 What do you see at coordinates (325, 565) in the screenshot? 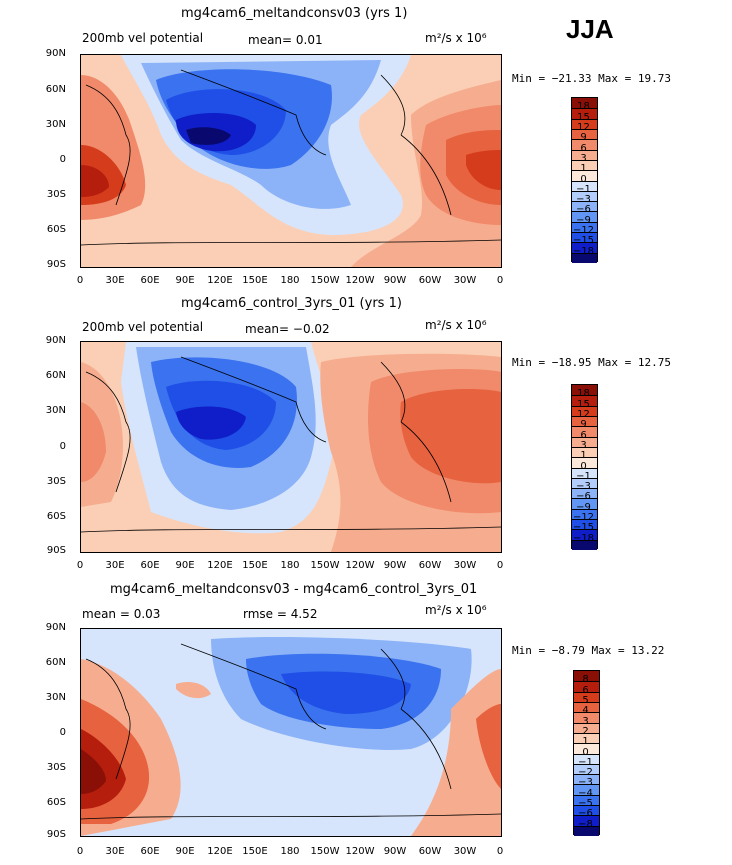
I see `panel2-lon-tick: 150W` at bounding box center [325, 565].